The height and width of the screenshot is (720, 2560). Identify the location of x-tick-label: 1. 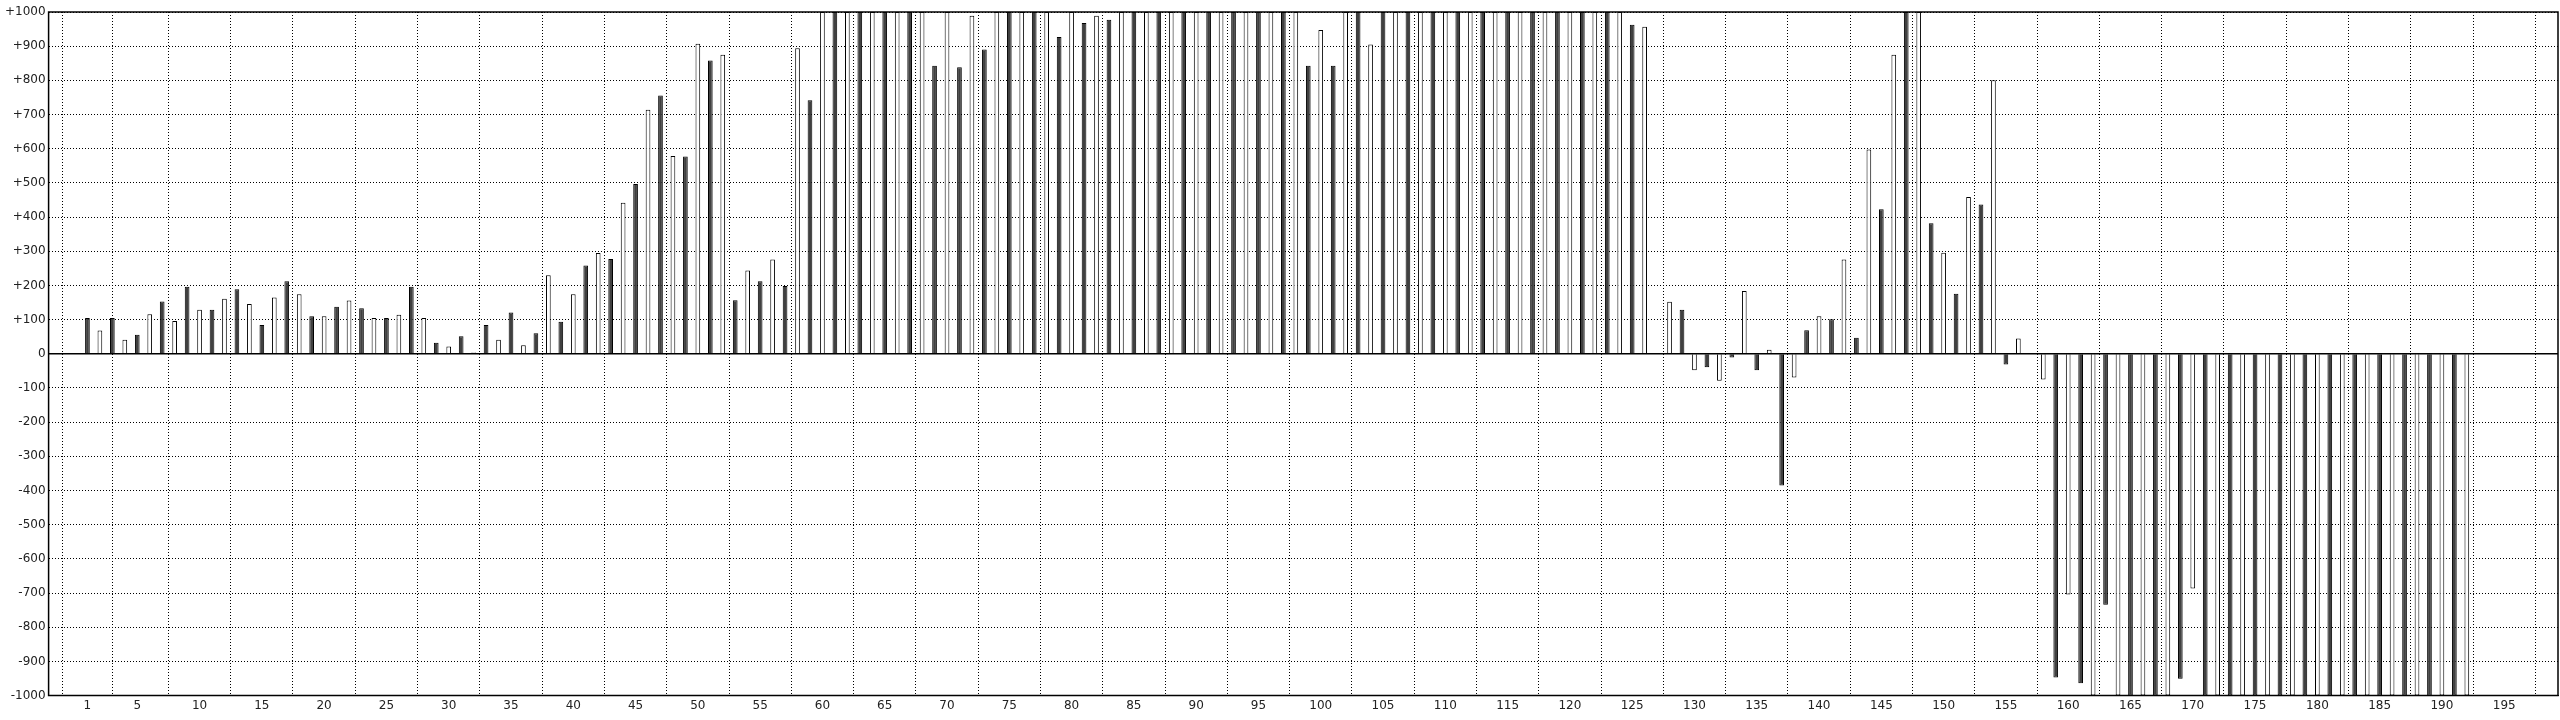
(87, 704).